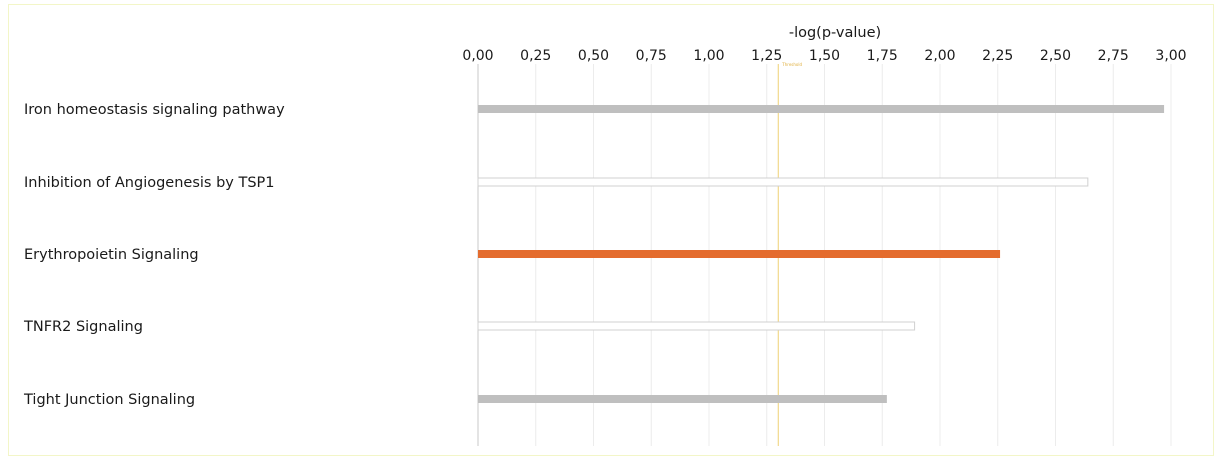 This screenshot has height=461, width=1222. I want to click on x-tick-label: 1,75, so click(882, 56).